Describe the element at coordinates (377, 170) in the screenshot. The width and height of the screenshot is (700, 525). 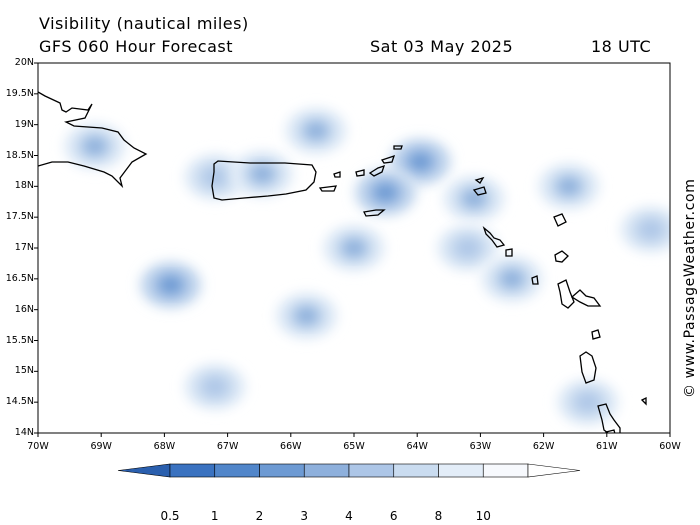
I see `saint-john-coast` at that location.